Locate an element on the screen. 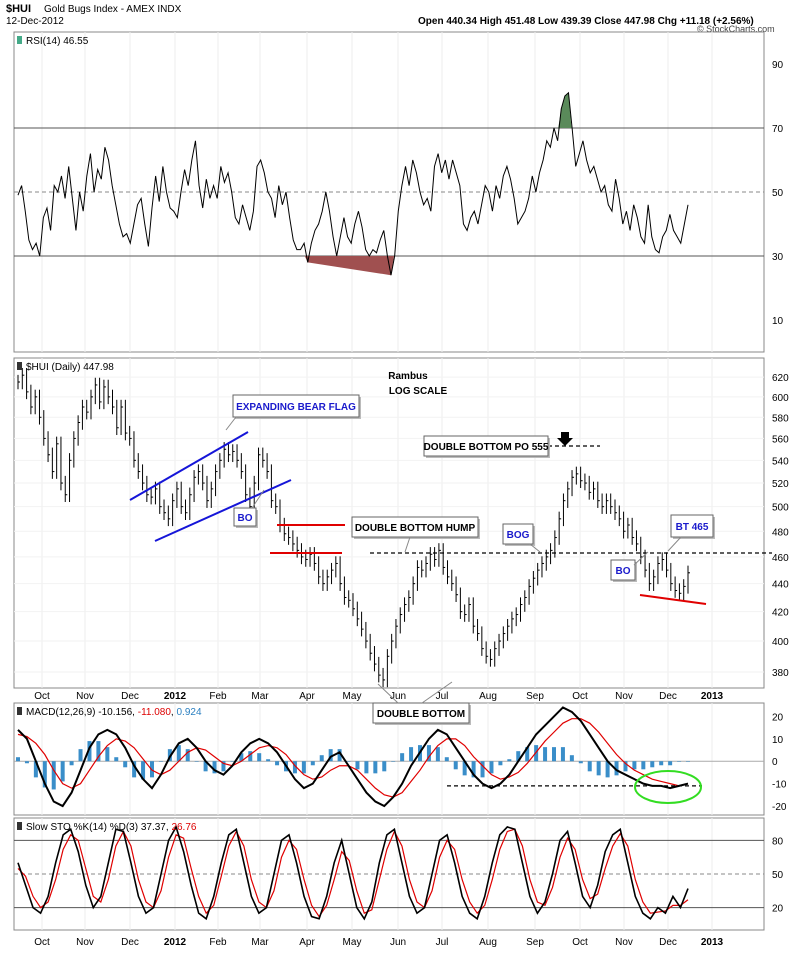 The width and height of the screenshot is (800, 955). sto-tick-label: 50 is located at coordinates (778, 875).